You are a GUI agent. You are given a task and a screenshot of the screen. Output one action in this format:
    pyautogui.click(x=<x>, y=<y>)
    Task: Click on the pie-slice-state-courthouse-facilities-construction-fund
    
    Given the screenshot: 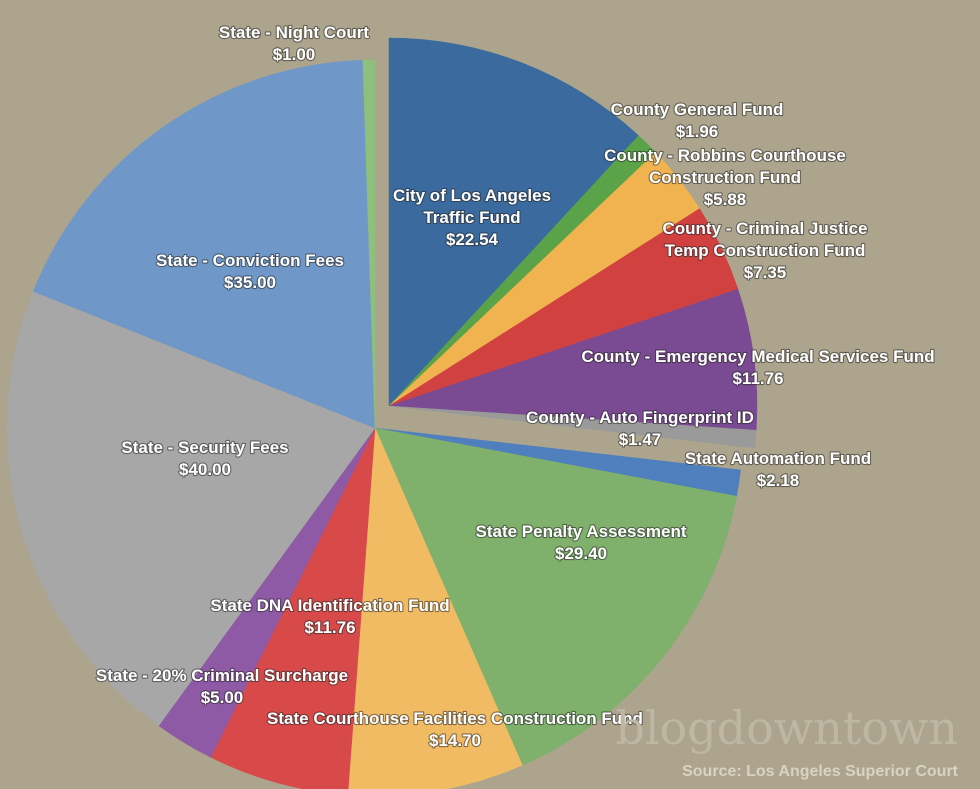 What is the action you would take?
    pyautogui.click(x=435, y=608)
    